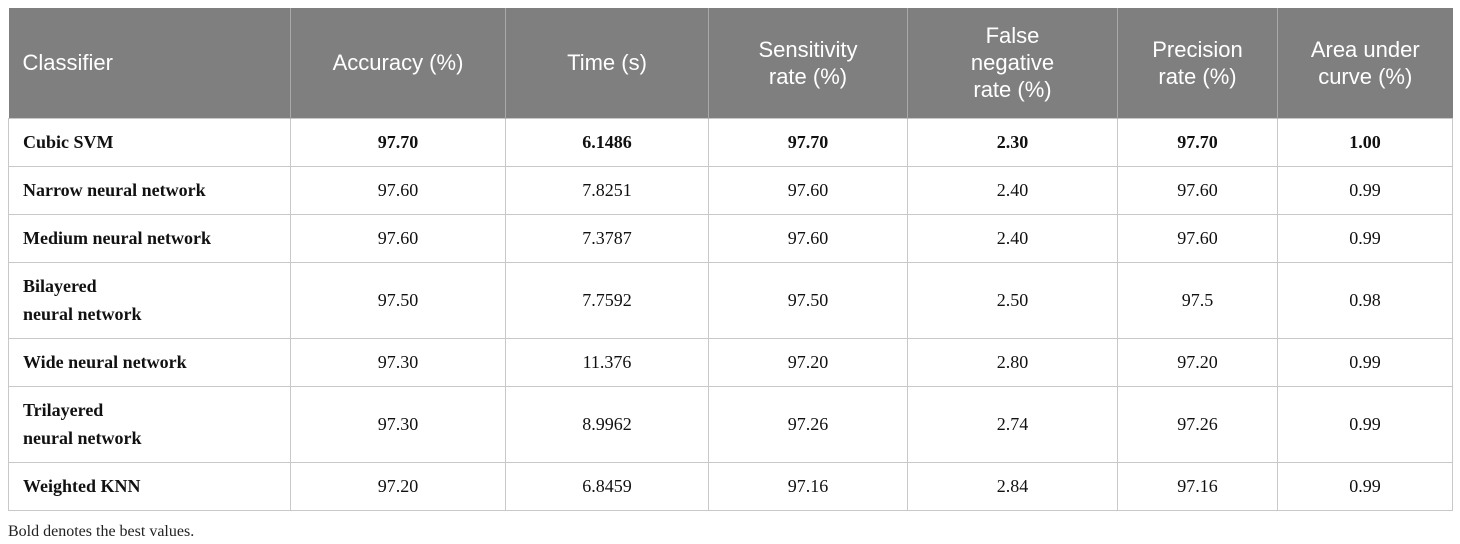  Describe the element at coordinates (607, 63) in the screenshot. I see `header-time: Time (s)` at that location.